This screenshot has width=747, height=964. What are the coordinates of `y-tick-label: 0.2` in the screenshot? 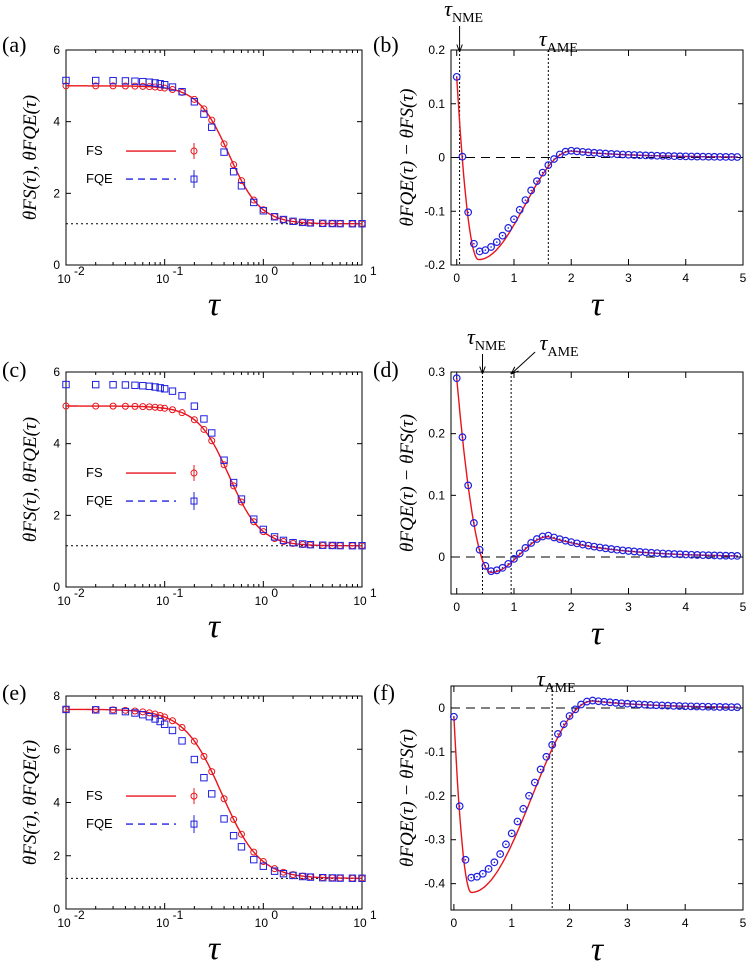 It's located at (436, 50).